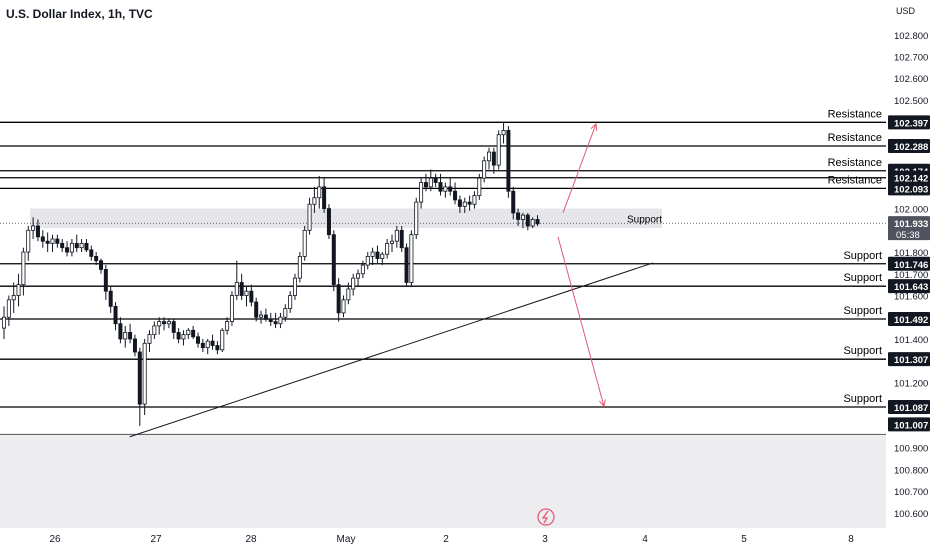 The height and width of the screenshot is (550, 932). What do you see at coordinates (579, 168) in the screenshot?
I see `bullish-projection-arrow` at bounding box center [579, 168].